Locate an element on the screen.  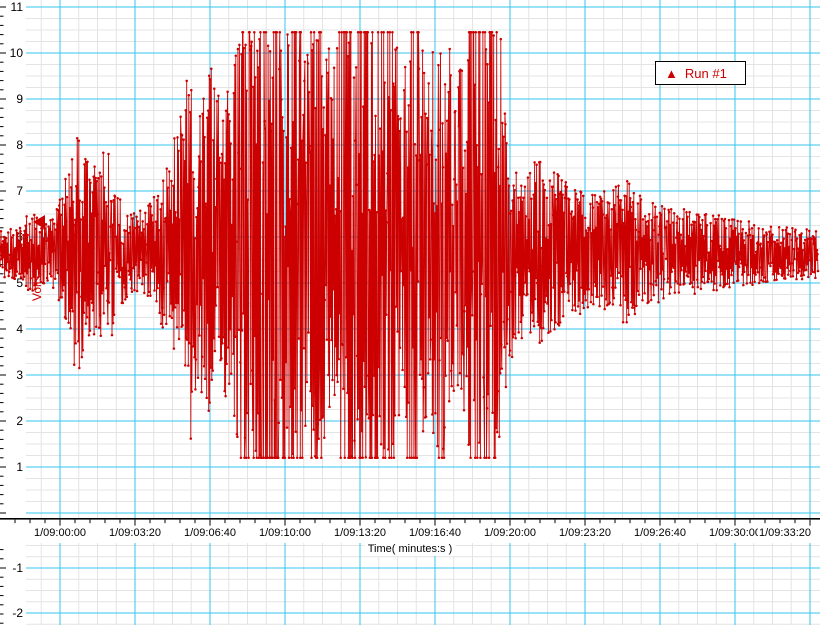
x-axis-title: Time( minutes:s ) is located at coordinates (410, 549).